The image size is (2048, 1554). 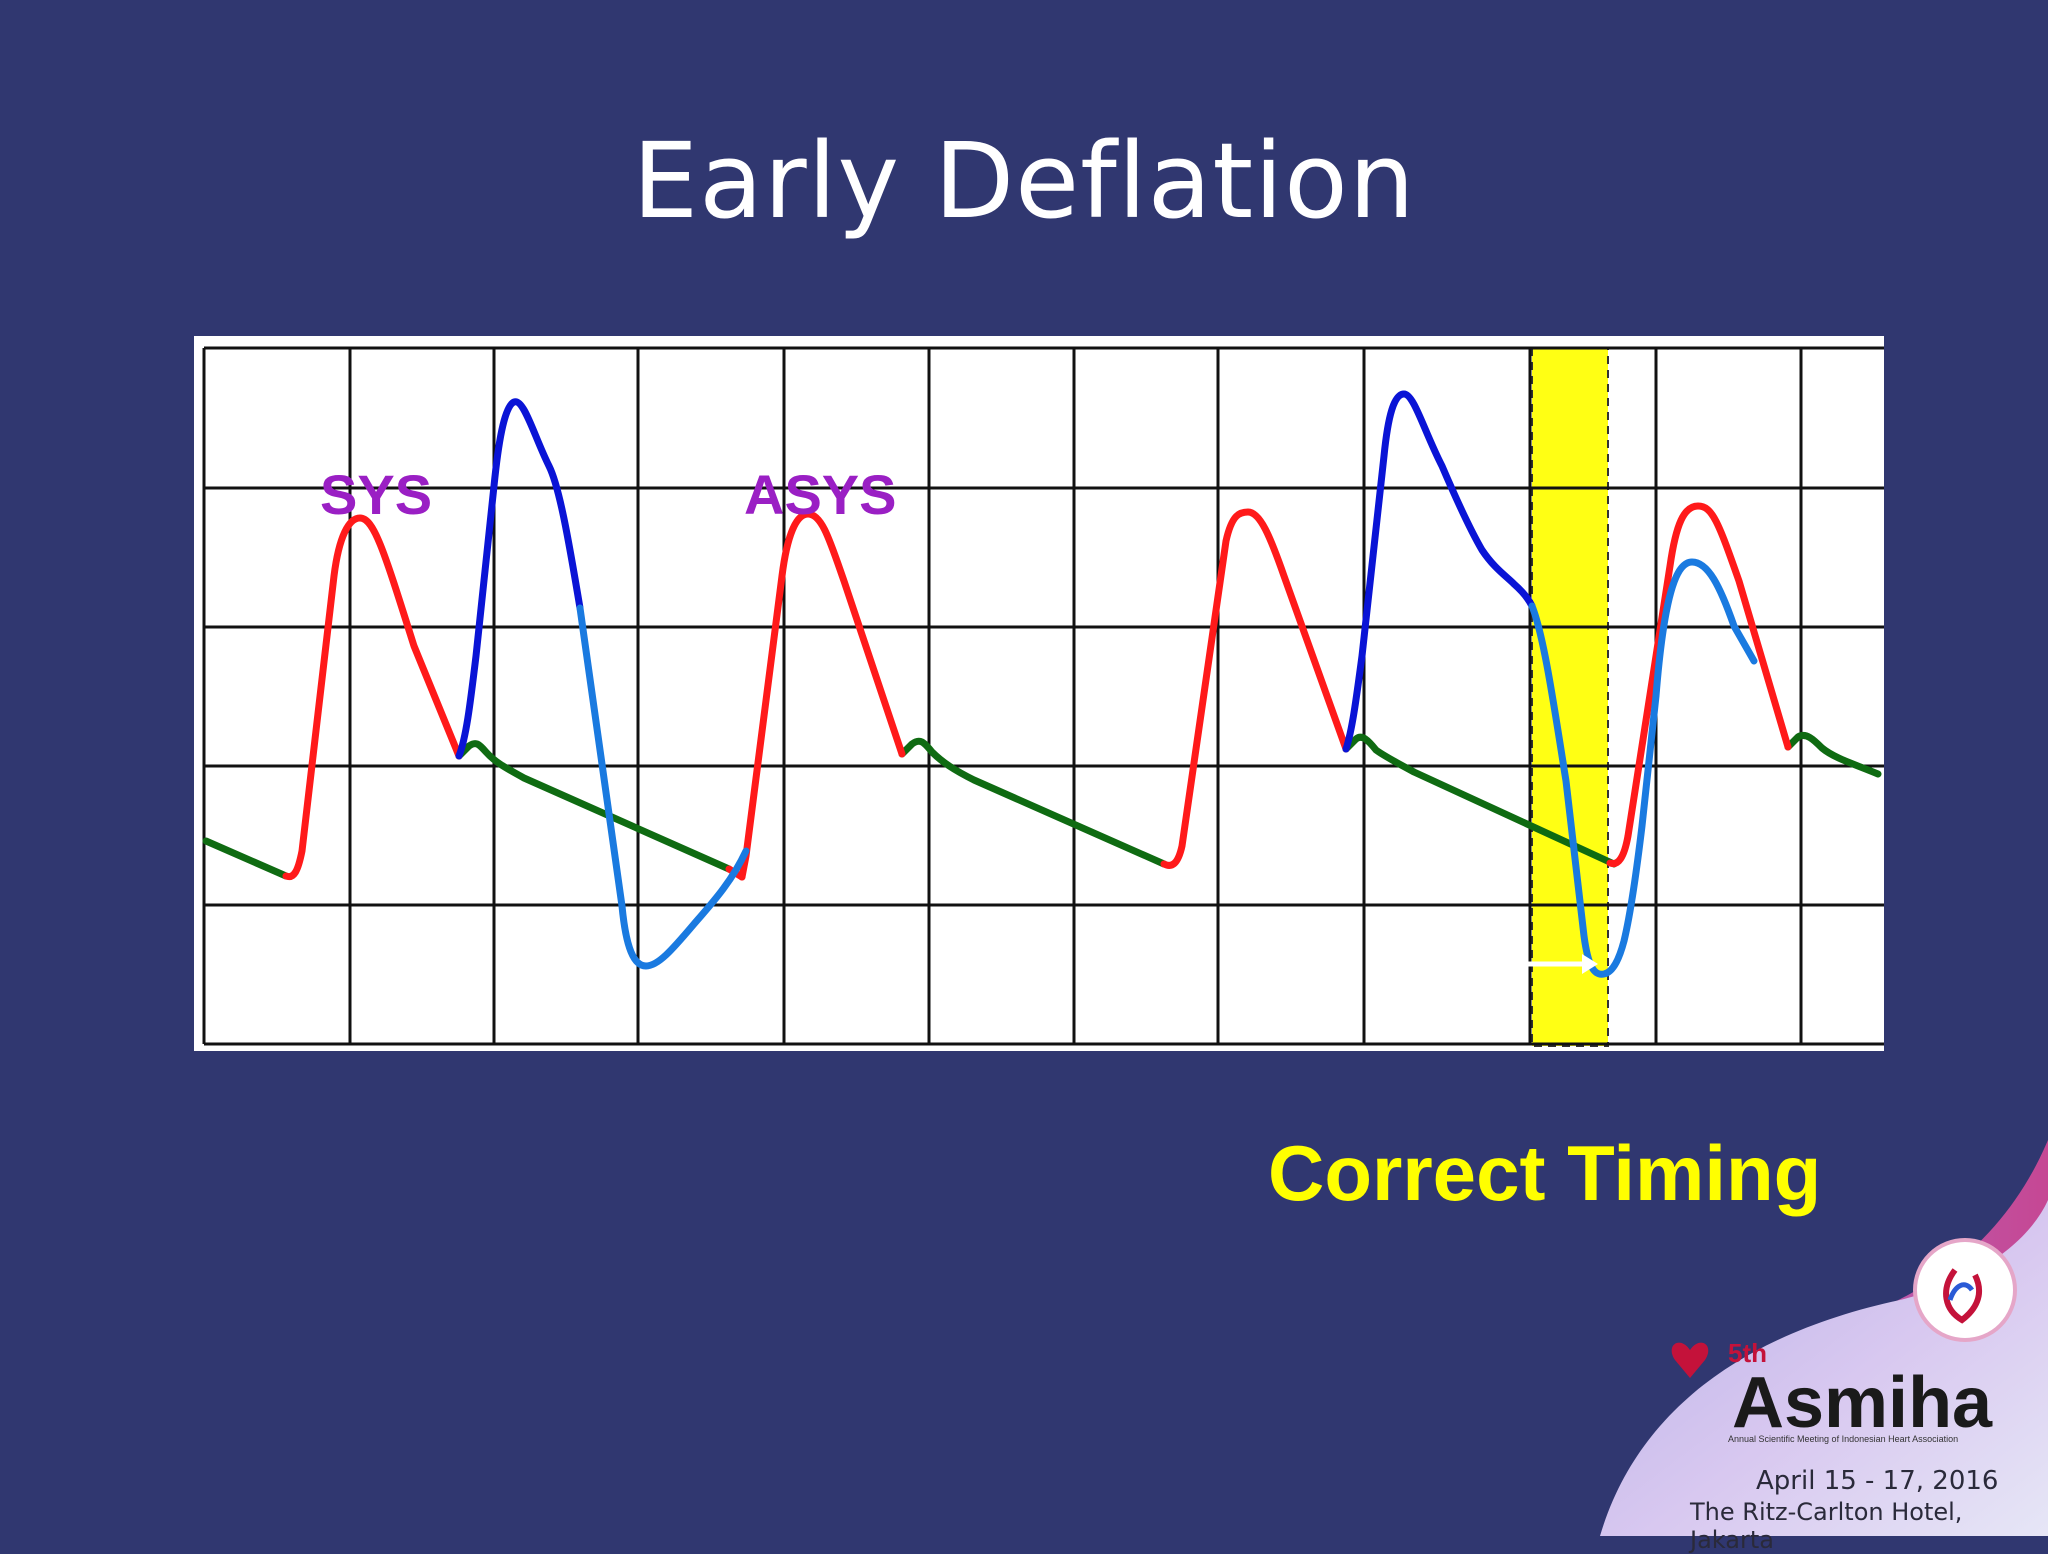 What do you see at coordinates (1877, 1481) in the screenshot?
I see `event-dates: April 15 - 17, 2016` at bounding box center [1877, 1481].